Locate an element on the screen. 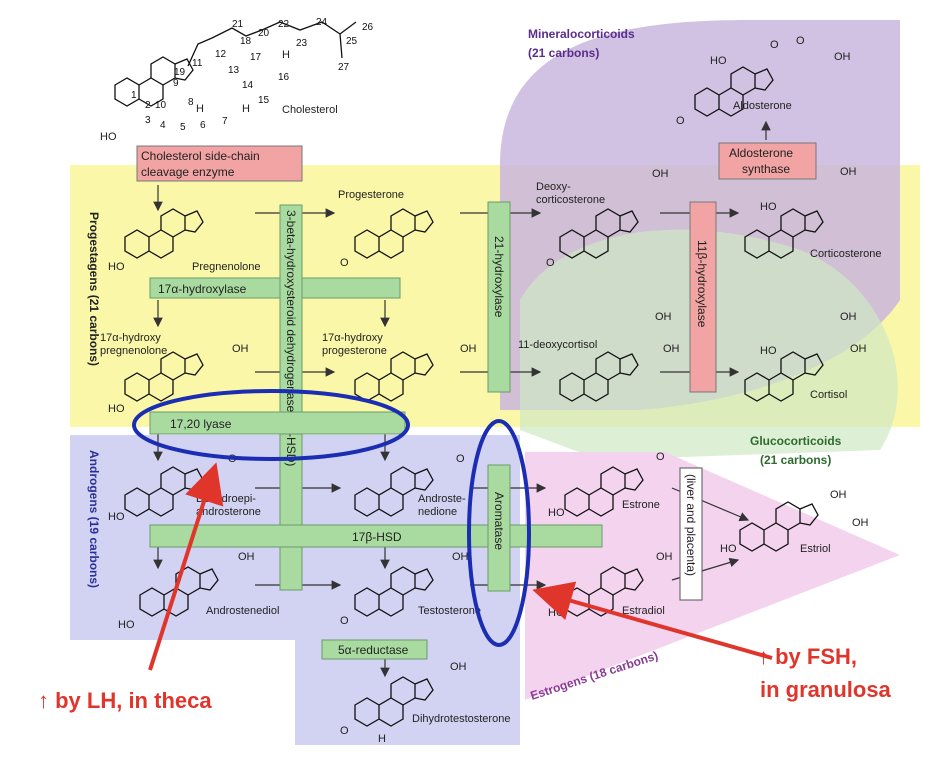 Image resolution: width=926 pixels, height=764 pixels. deoxycortisol-oh1: OH is located at coordinates (663, 317).